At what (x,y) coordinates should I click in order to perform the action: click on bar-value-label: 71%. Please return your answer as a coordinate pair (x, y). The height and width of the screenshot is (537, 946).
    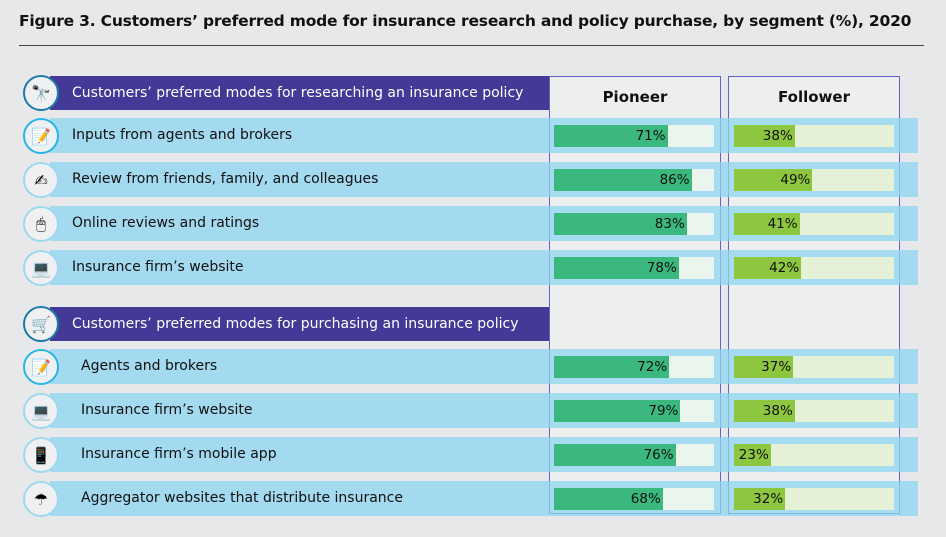
    Looking at the image, I should click on (650, 136).